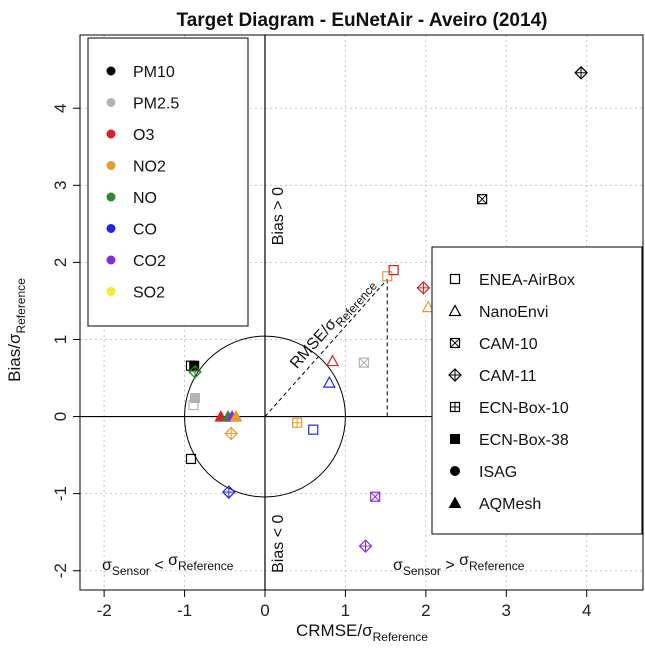  Describe the element at coordinates (345, 610) in the screenshot. I see `x-tick-label: 1` at that location.